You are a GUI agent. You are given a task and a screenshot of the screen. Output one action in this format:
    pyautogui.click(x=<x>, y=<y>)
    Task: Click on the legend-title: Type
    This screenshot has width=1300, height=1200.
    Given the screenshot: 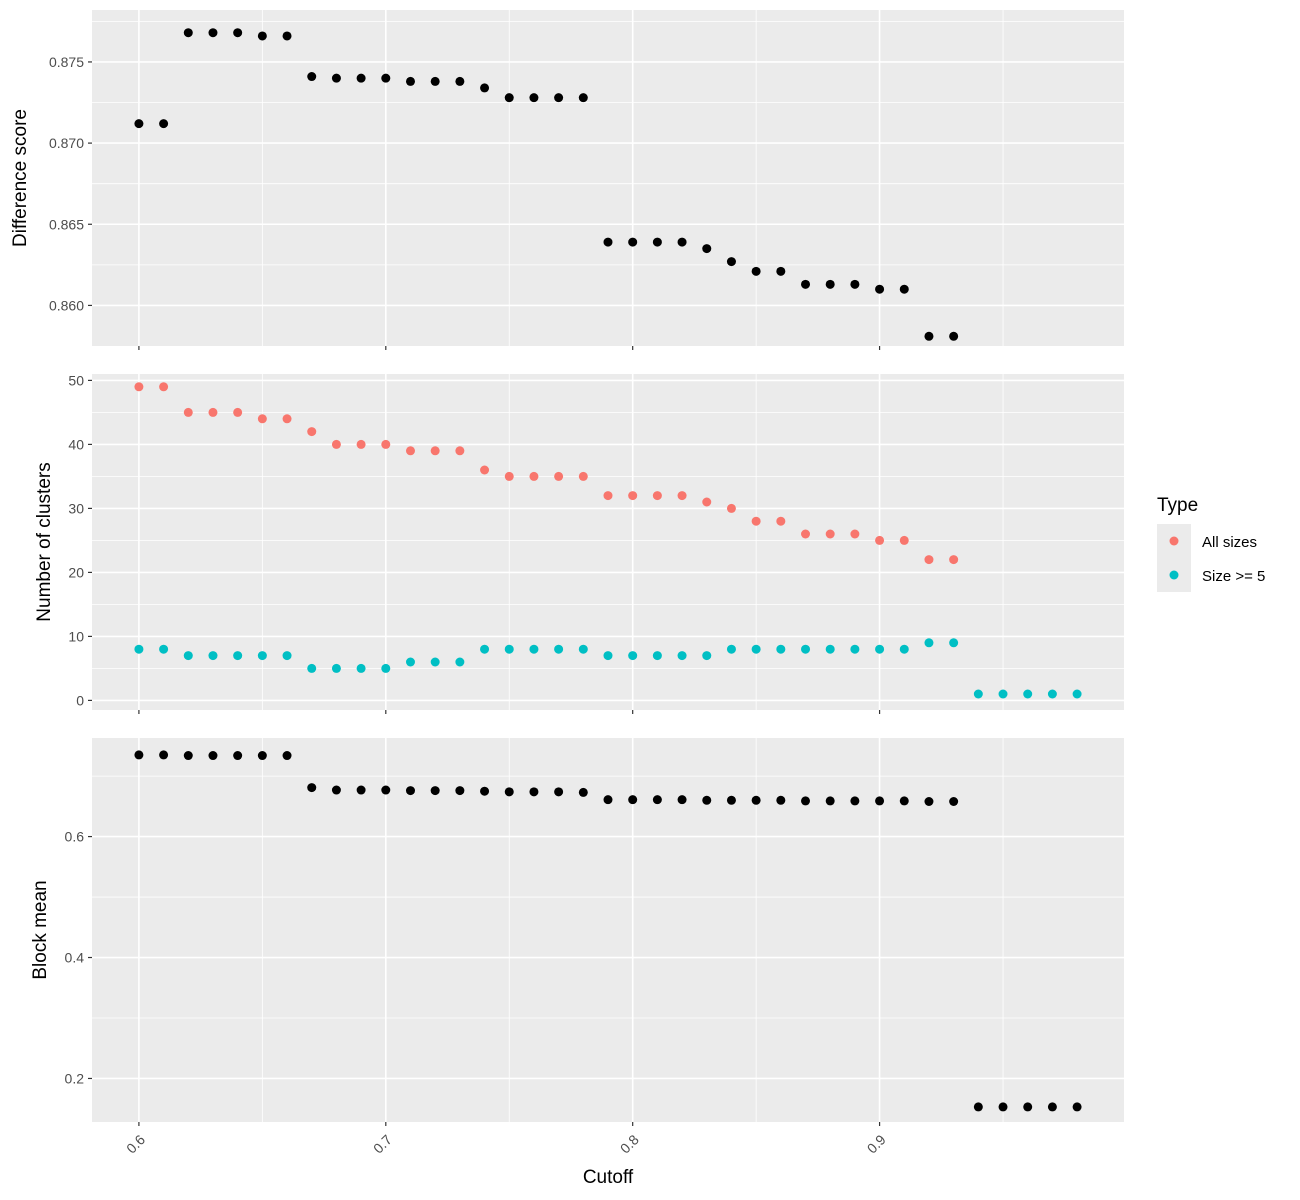 What is the action you would take?
    pyautogui.click(x=1177, y=505)
    